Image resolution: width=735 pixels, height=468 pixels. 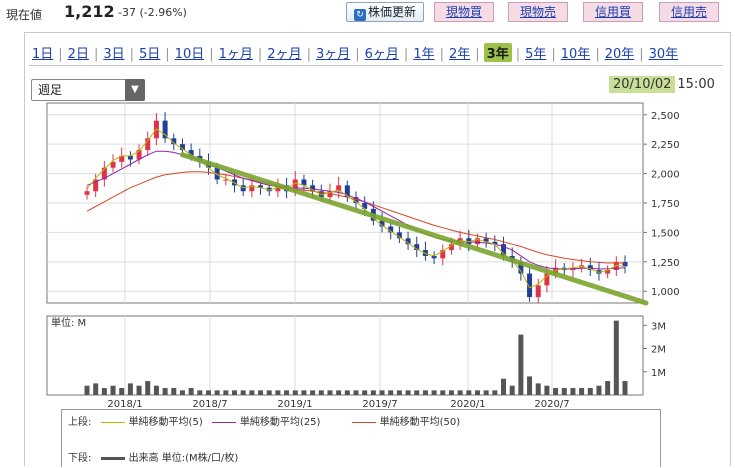 What do you see at coordinates (665, 263) in the screenshot?
I see `price-axis-label: 1,250` at bounding box center [665, 263].